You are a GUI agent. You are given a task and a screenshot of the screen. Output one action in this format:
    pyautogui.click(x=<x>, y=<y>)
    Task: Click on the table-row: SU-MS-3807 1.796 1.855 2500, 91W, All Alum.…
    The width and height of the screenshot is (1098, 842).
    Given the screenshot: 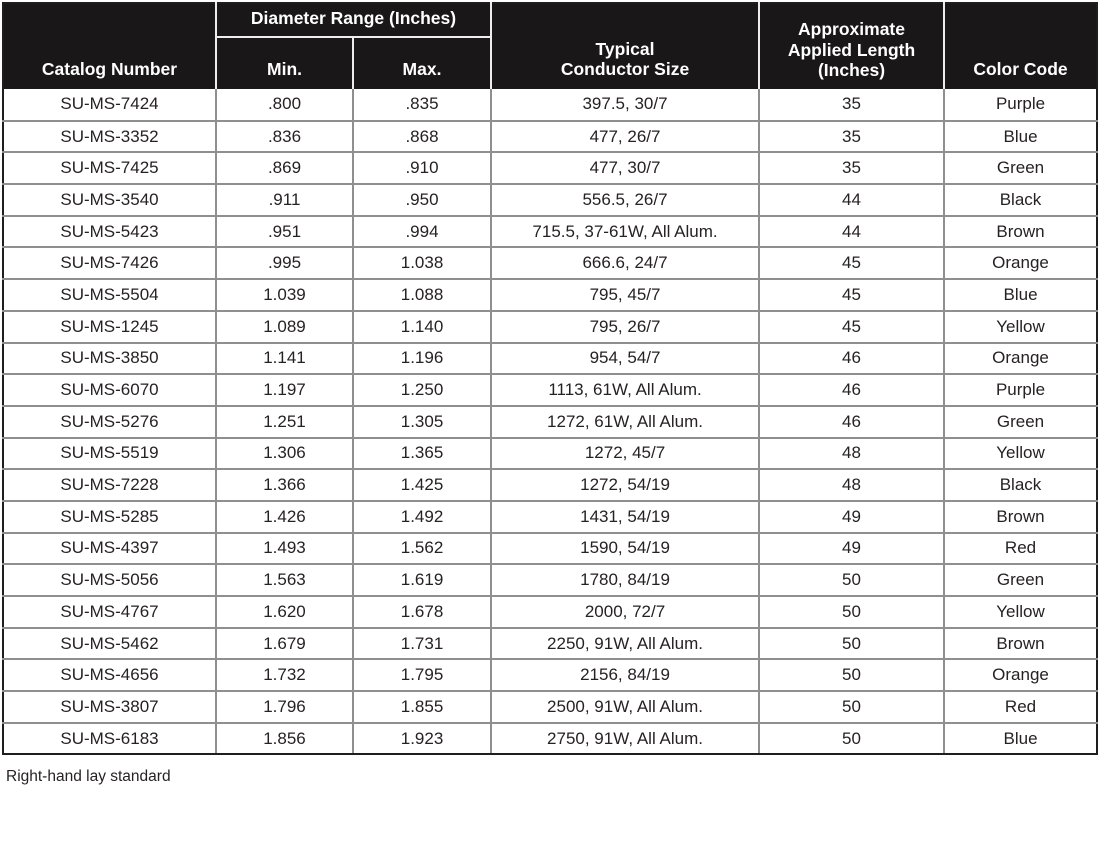 What is the action you would take?
    pyautogui.click(x=550, y=707)
    